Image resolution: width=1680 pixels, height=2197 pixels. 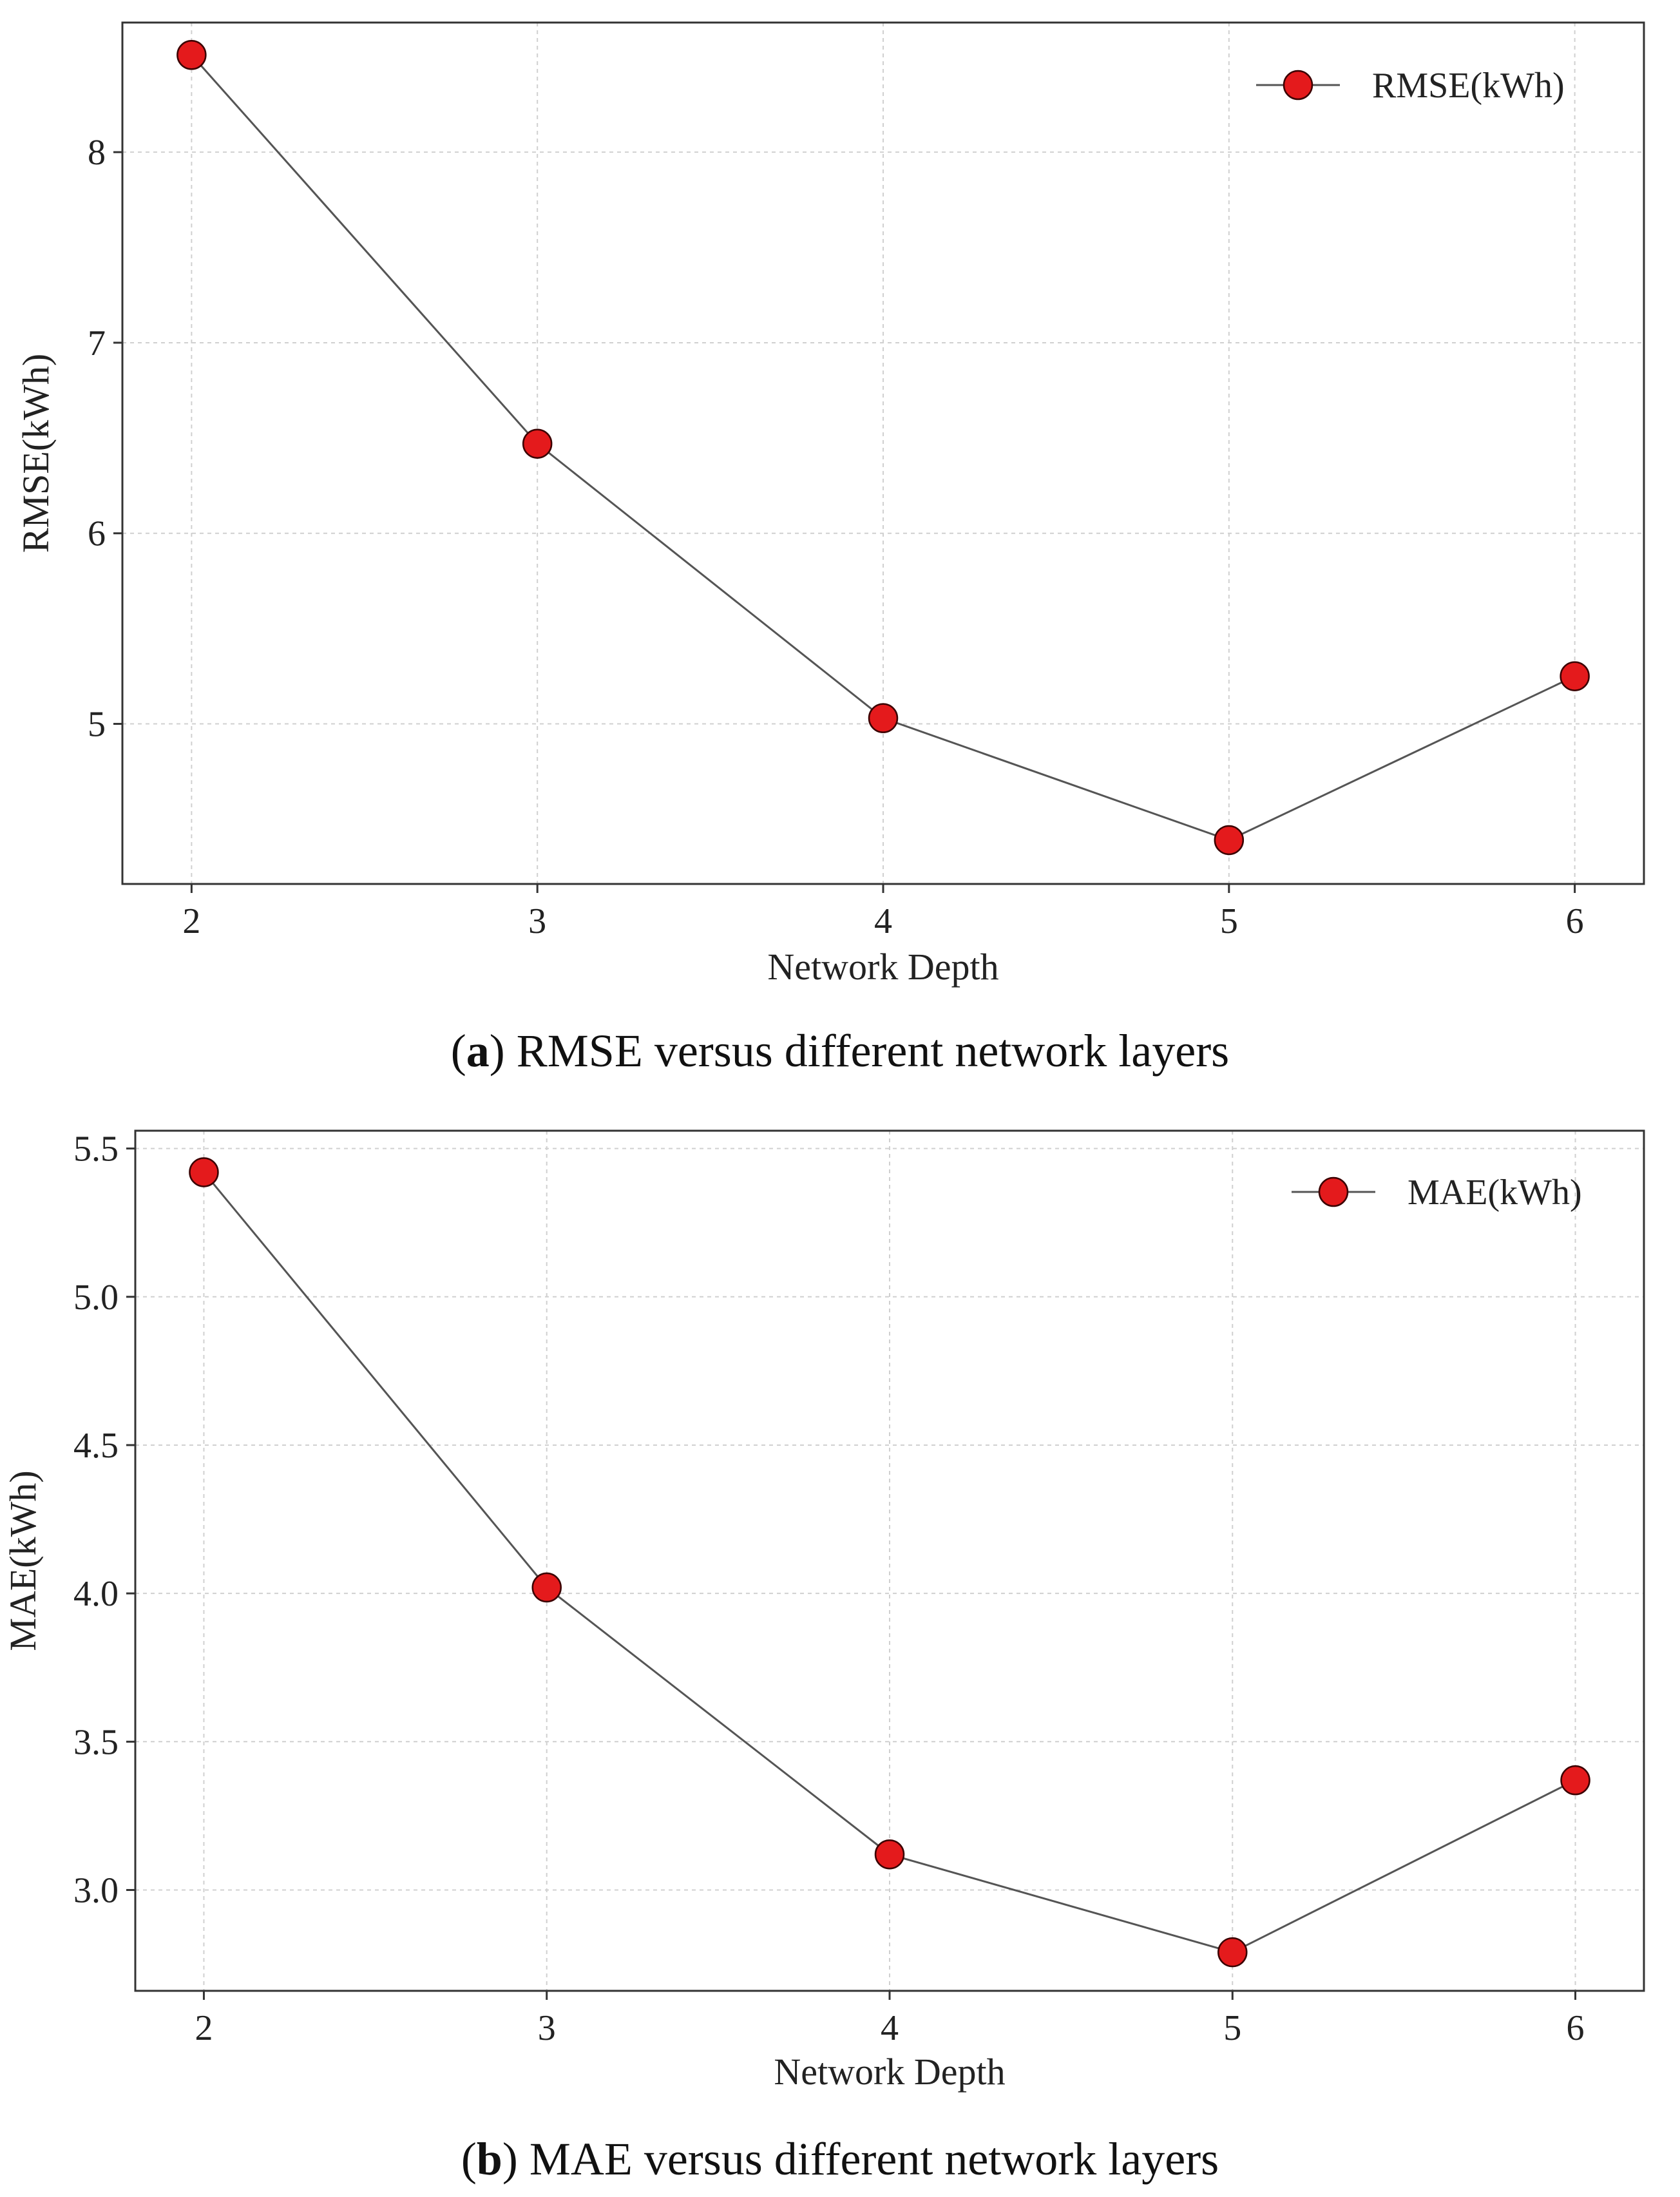 What do you see at coordinates (537, 921) in the screenshot?
I see `rmse-x-tick-label-1: 3` at bounding box center [537, 921].